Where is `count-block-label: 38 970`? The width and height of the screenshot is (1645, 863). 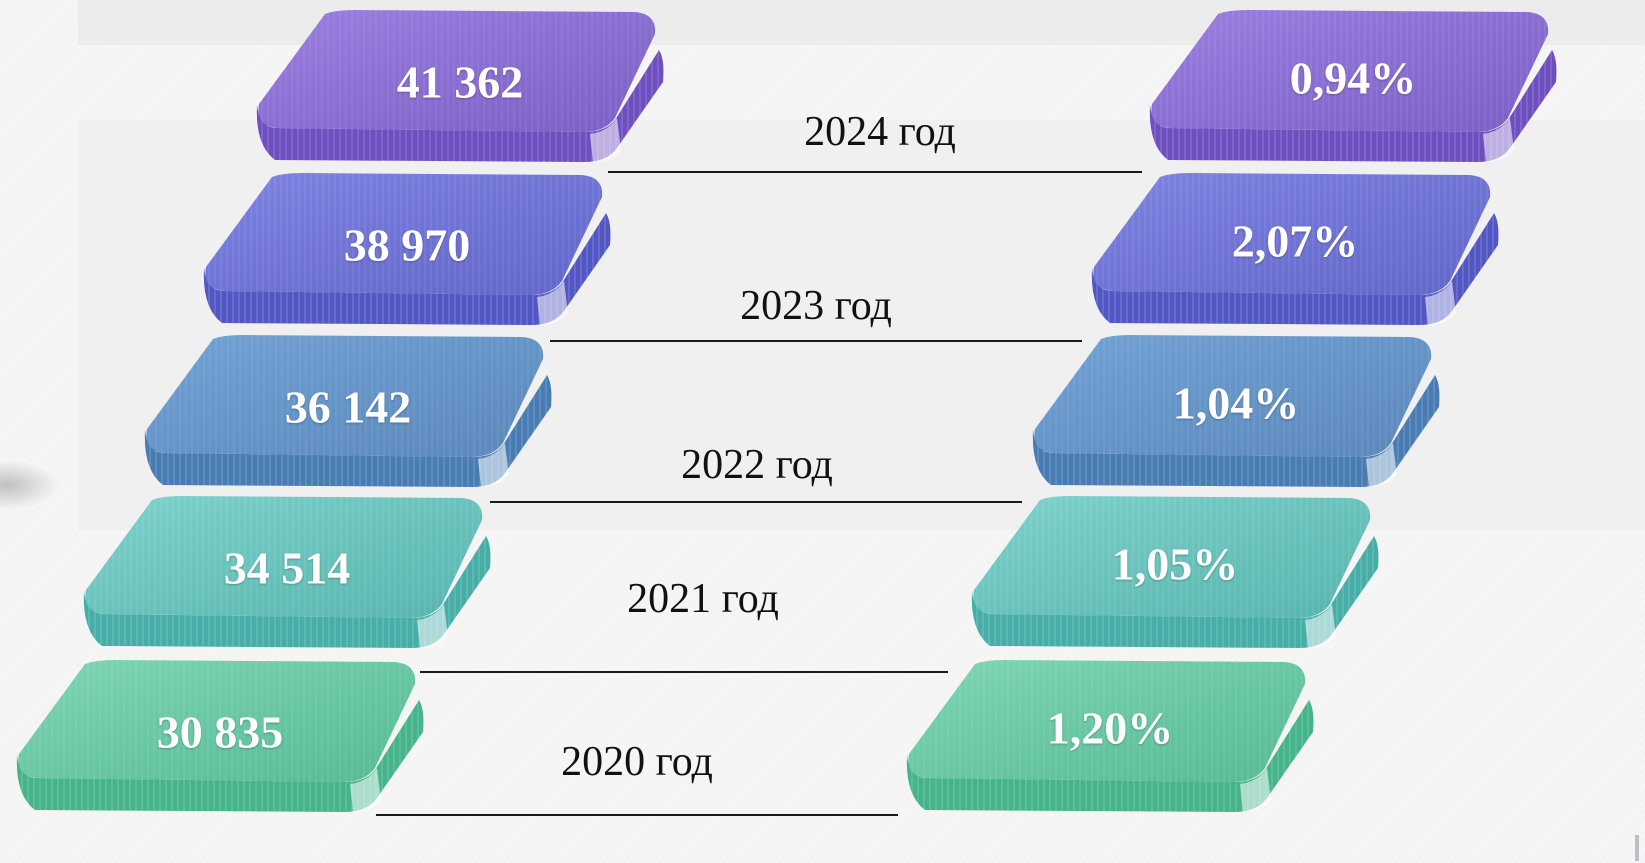 count-block-label: 38 970 is located at coordinates (407, 245).